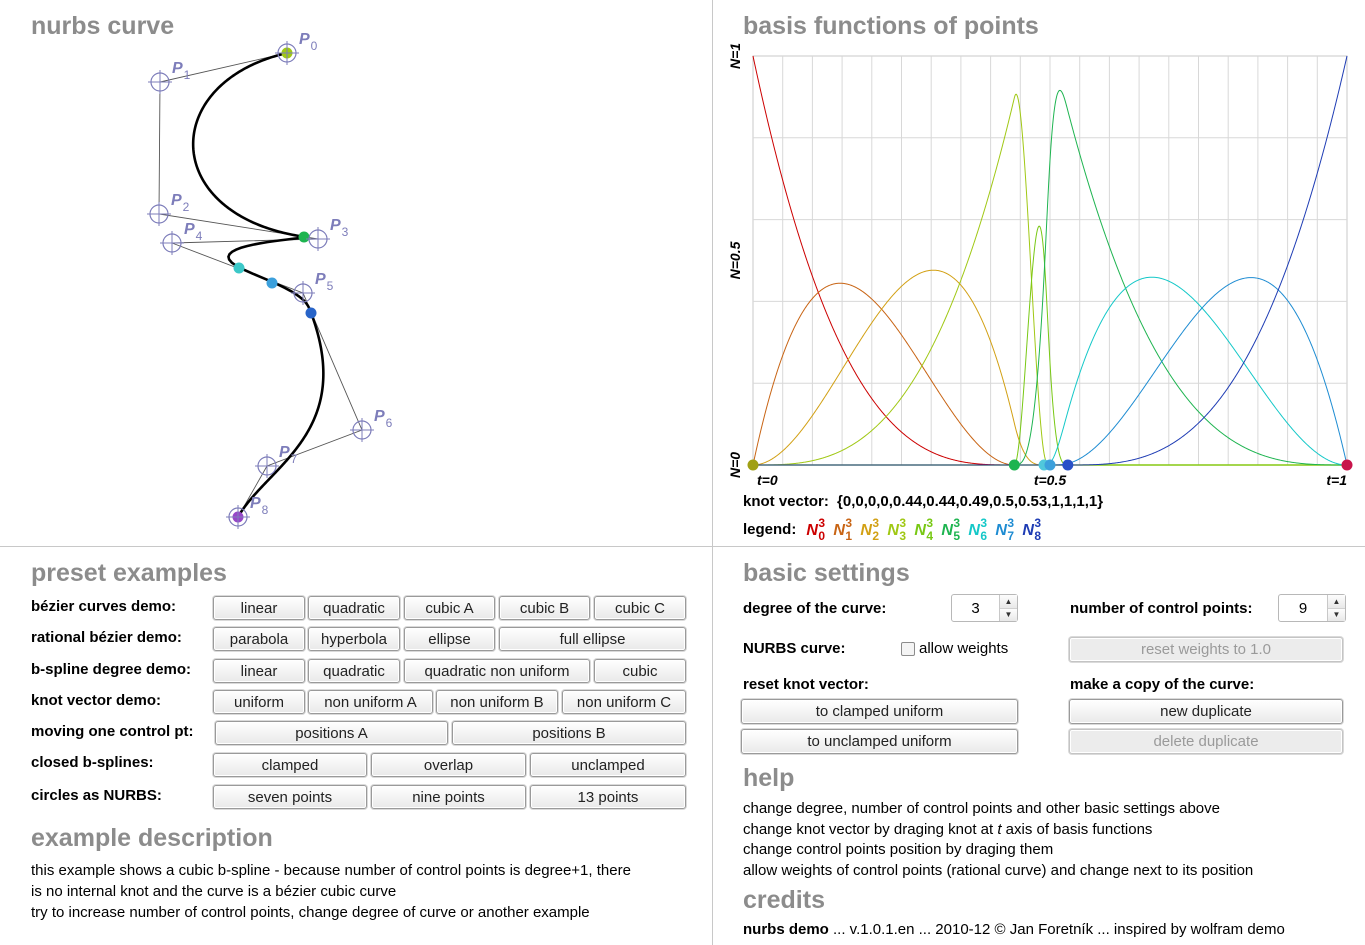 The width and height of the screenshot is (1365, 945). I want to click on to-clamped-uniform-button: to clamped uniform, so click(879, 711).